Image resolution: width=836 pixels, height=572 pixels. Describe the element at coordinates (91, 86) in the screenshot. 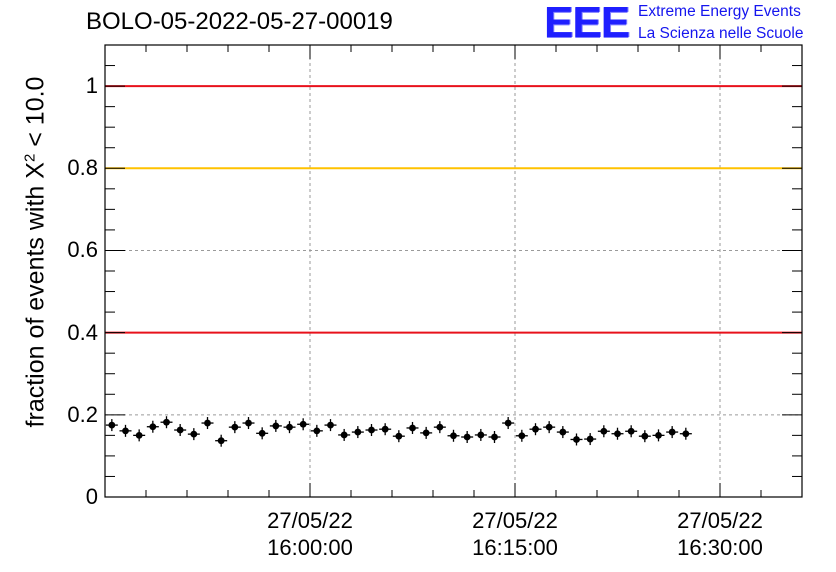

I see `y-tick-label: 1` at that location.